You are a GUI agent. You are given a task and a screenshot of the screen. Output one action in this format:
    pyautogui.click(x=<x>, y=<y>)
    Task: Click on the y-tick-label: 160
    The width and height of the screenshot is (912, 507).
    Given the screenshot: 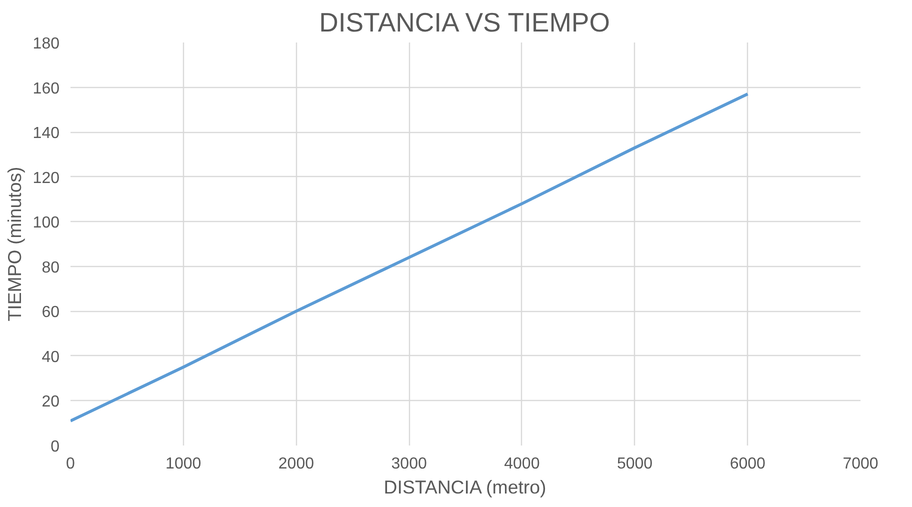 What is the action you would take?
    pyautogui.click(x=46, y=89)
    